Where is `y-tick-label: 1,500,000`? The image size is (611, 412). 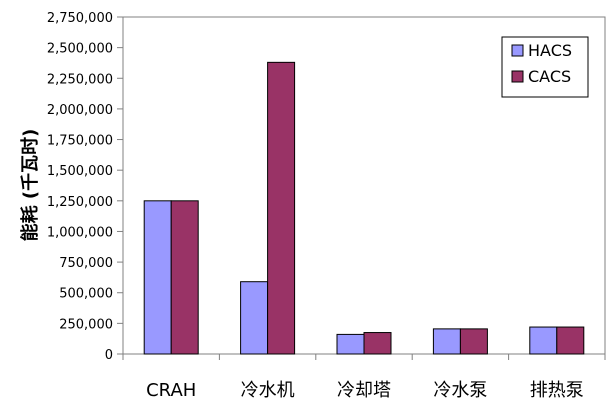
y-tick-label: 1,500,000 is located at coordinates (80, 171).